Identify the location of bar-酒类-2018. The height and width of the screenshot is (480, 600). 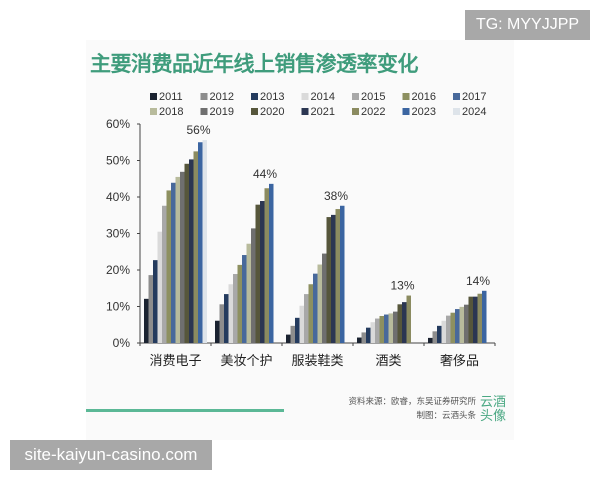
(390, 328).